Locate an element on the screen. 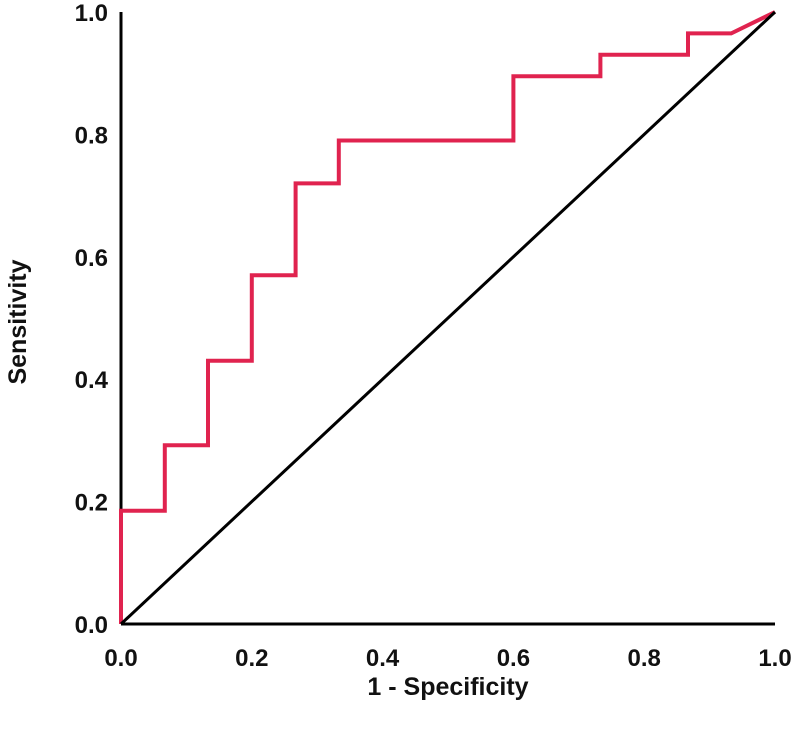 The height and width of the screenshot is (739, 800). y-tick-label: 1.0 is located at coordinates (91, 13).